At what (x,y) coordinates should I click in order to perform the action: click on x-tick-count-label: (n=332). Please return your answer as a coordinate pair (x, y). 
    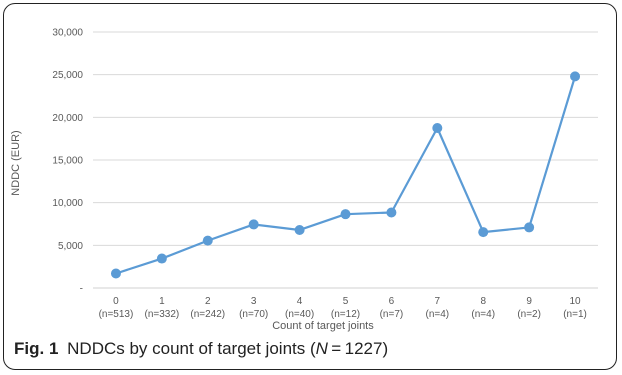
    Looking at the image, I should click on (161, 314).